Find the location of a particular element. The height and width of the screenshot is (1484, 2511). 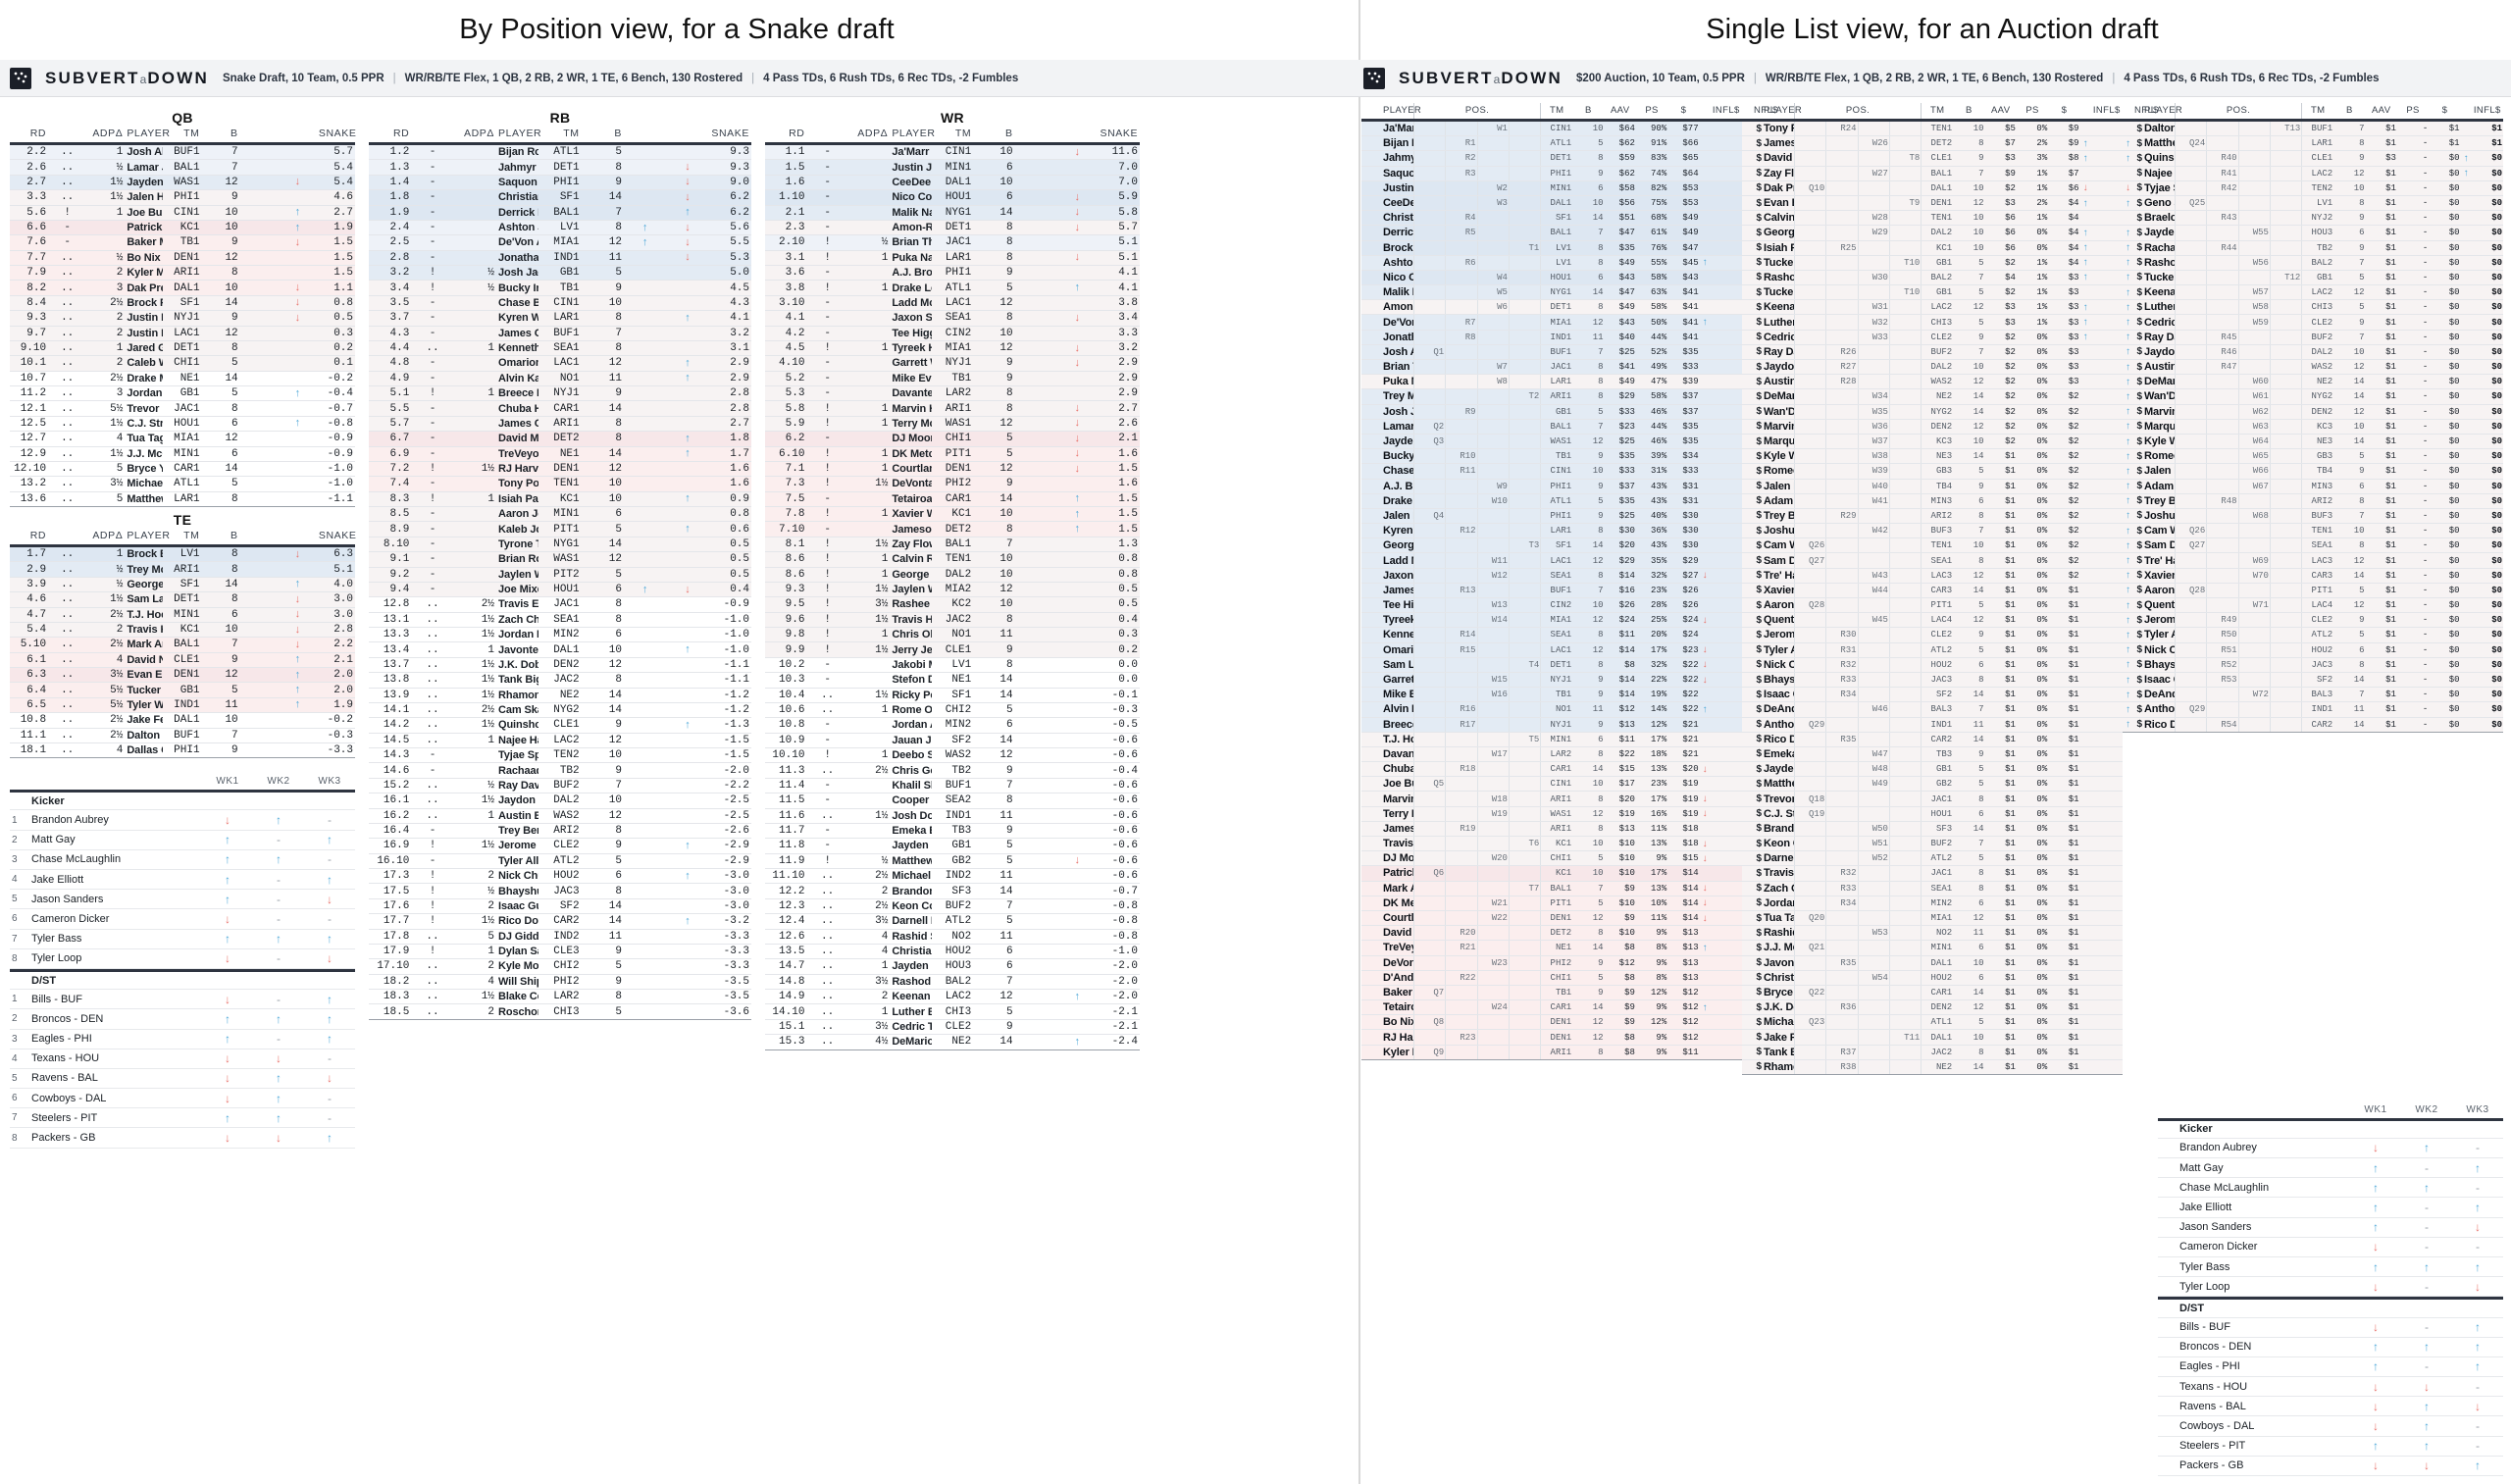

table-row: 14.6-Rachaad WhiteTB29-2.0 is located at coordinates (560, 771).